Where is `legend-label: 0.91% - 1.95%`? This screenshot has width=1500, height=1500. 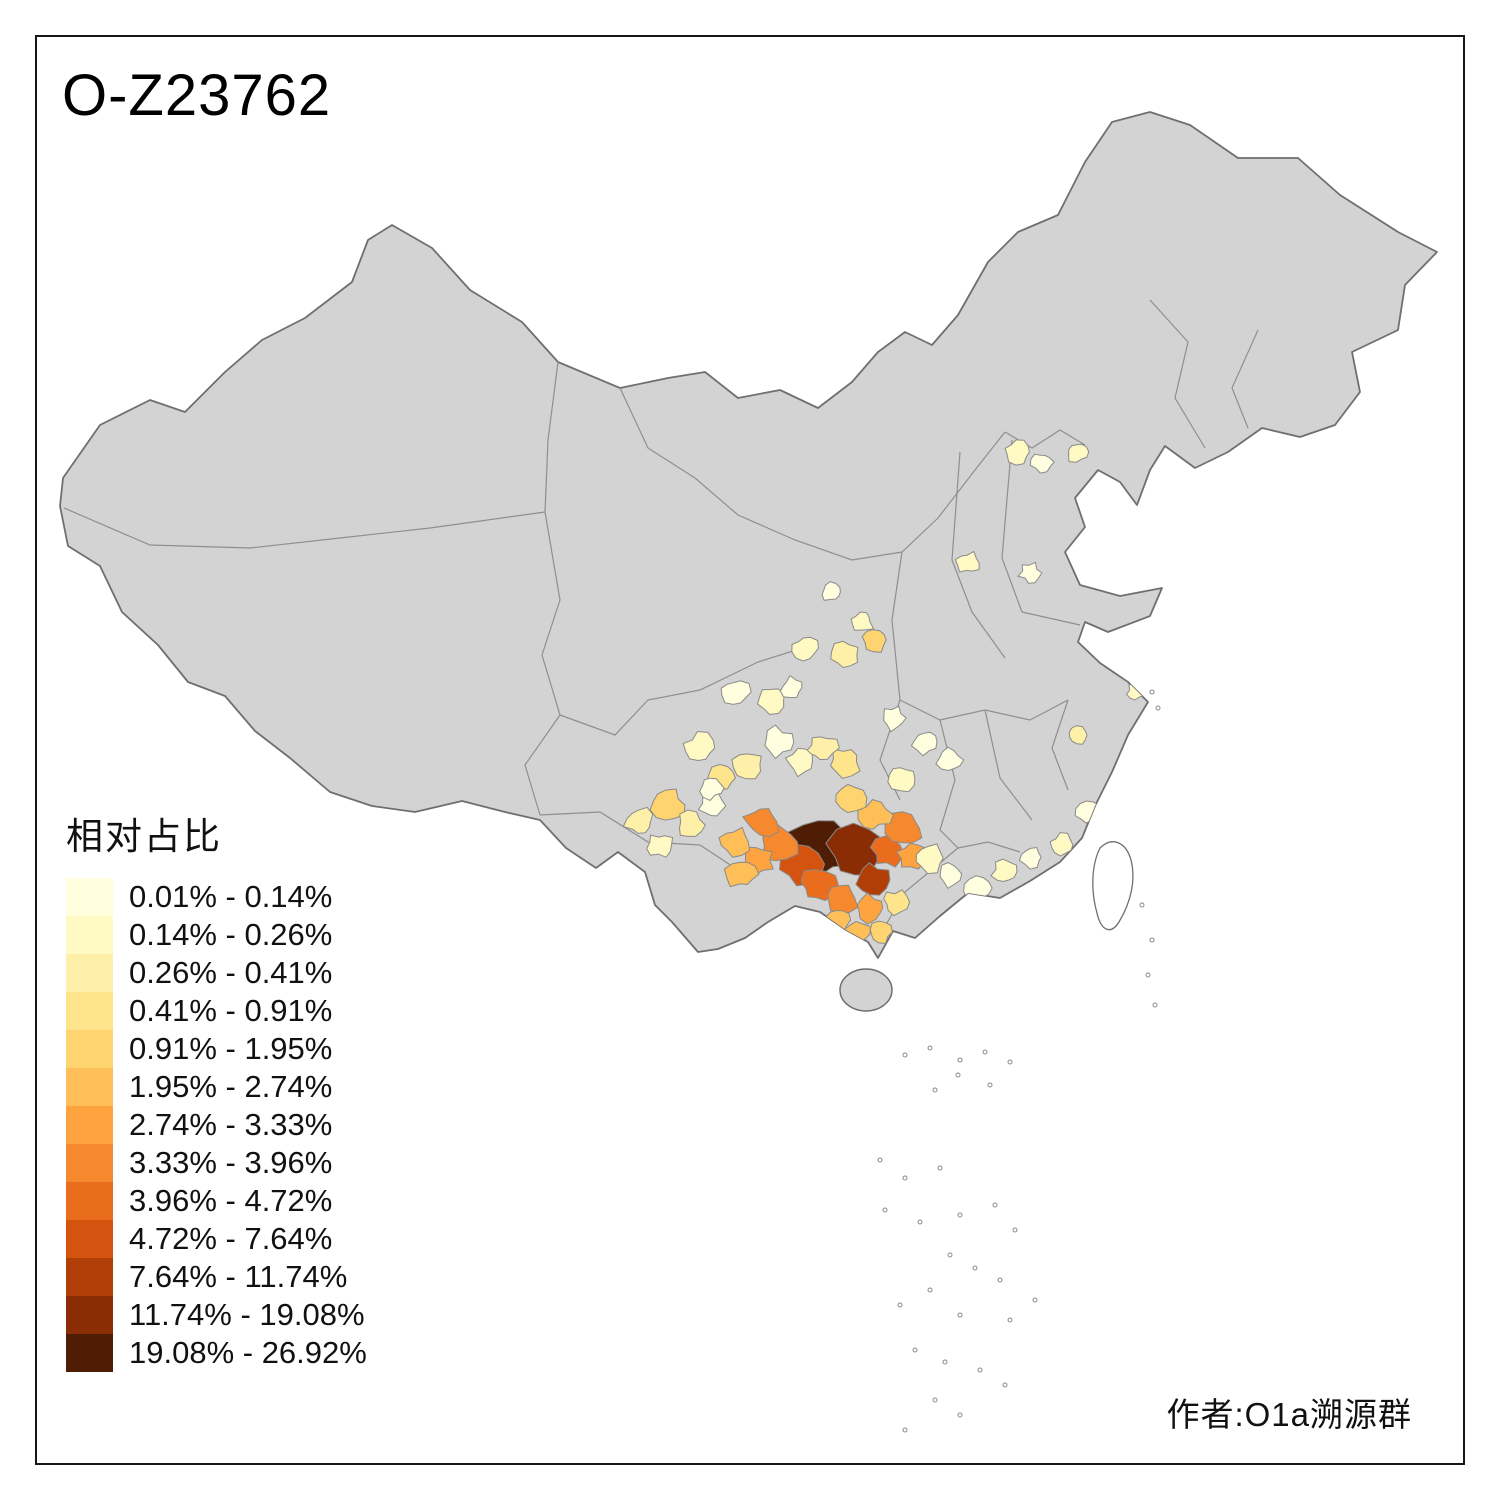
legend-label: 0.91% - 1.95% is located at coordinates (231, 1048).